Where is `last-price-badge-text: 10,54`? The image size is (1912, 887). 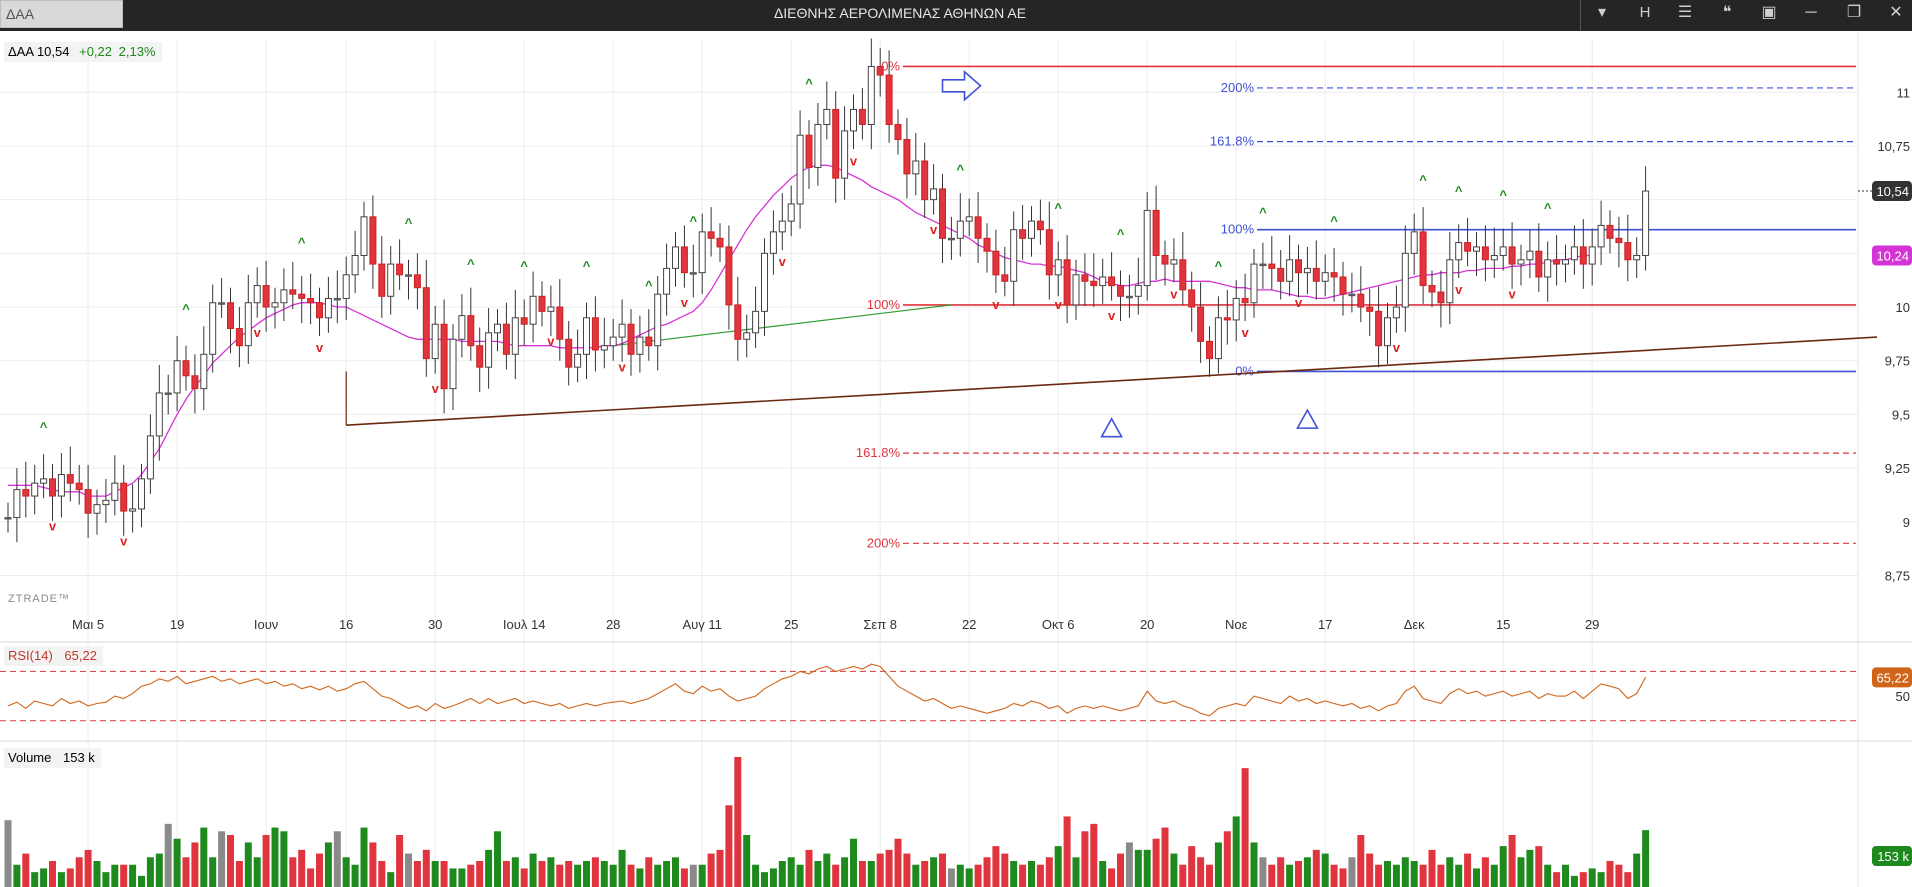 last-price-badge-text: 10,54 is located at coordinates (1892, 191).